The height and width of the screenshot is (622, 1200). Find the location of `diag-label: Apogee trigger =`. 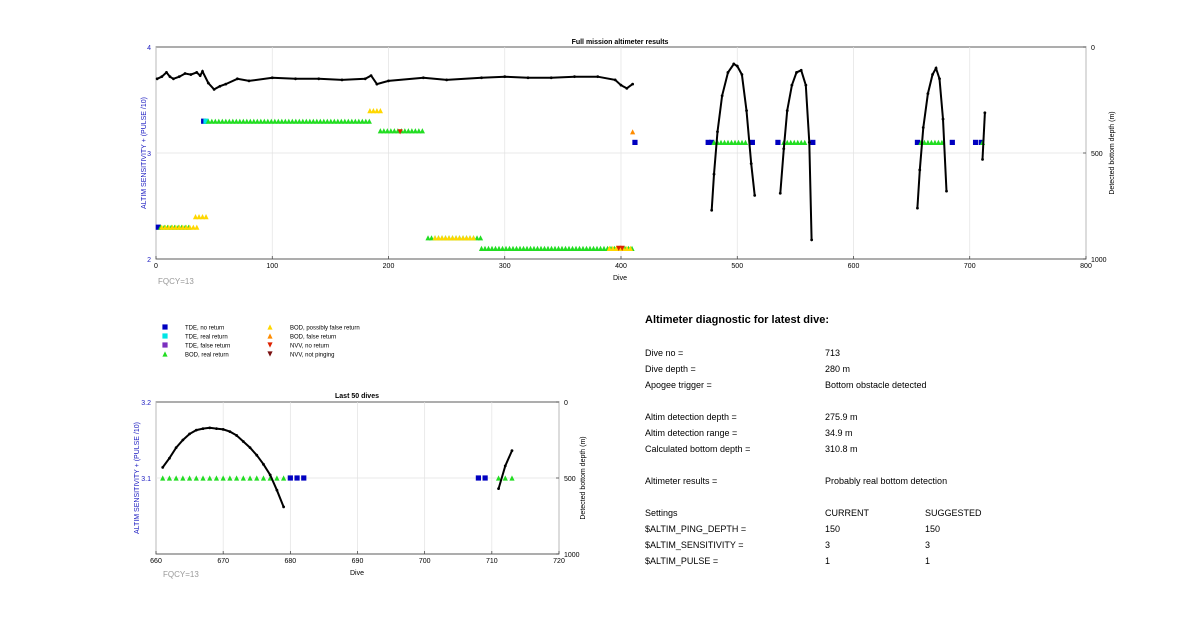

diag-label: Apogee trigger = is located at coordinates (678, 385).